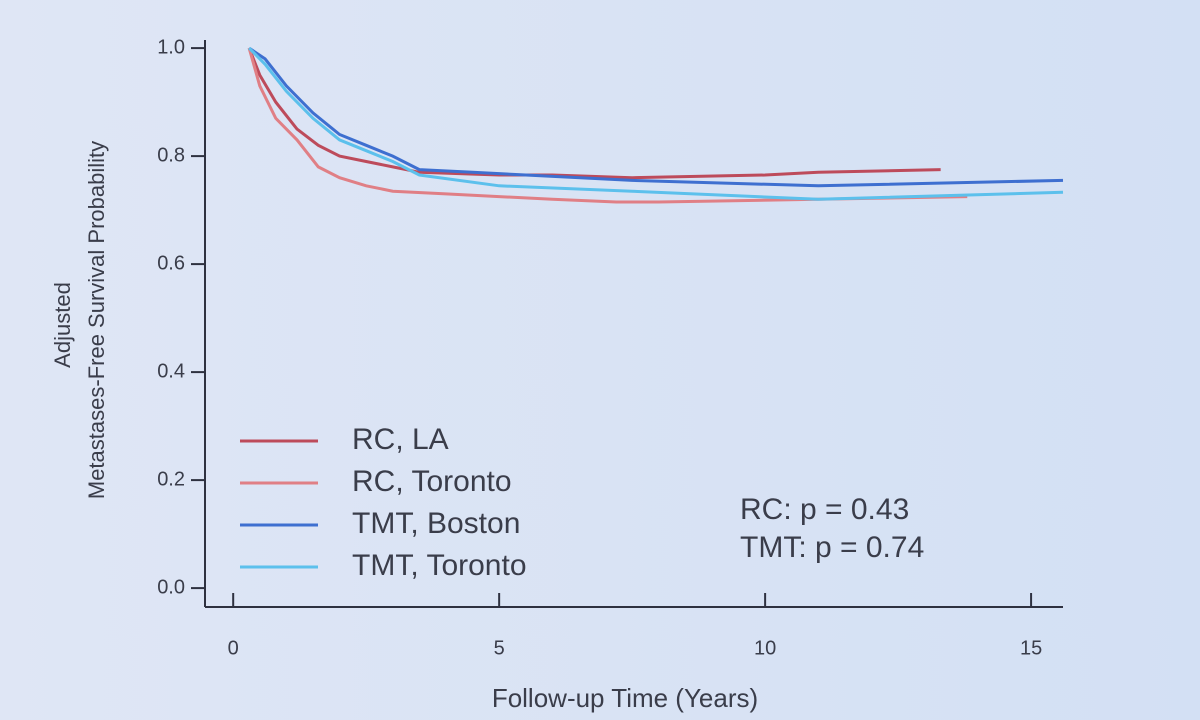 This screenshot has height=720, width=1200. What do you see at coordinates (832, 547) in the screenshot?
I see `annotation: TMT: p = 0.74` at bounding box center [832, 547].